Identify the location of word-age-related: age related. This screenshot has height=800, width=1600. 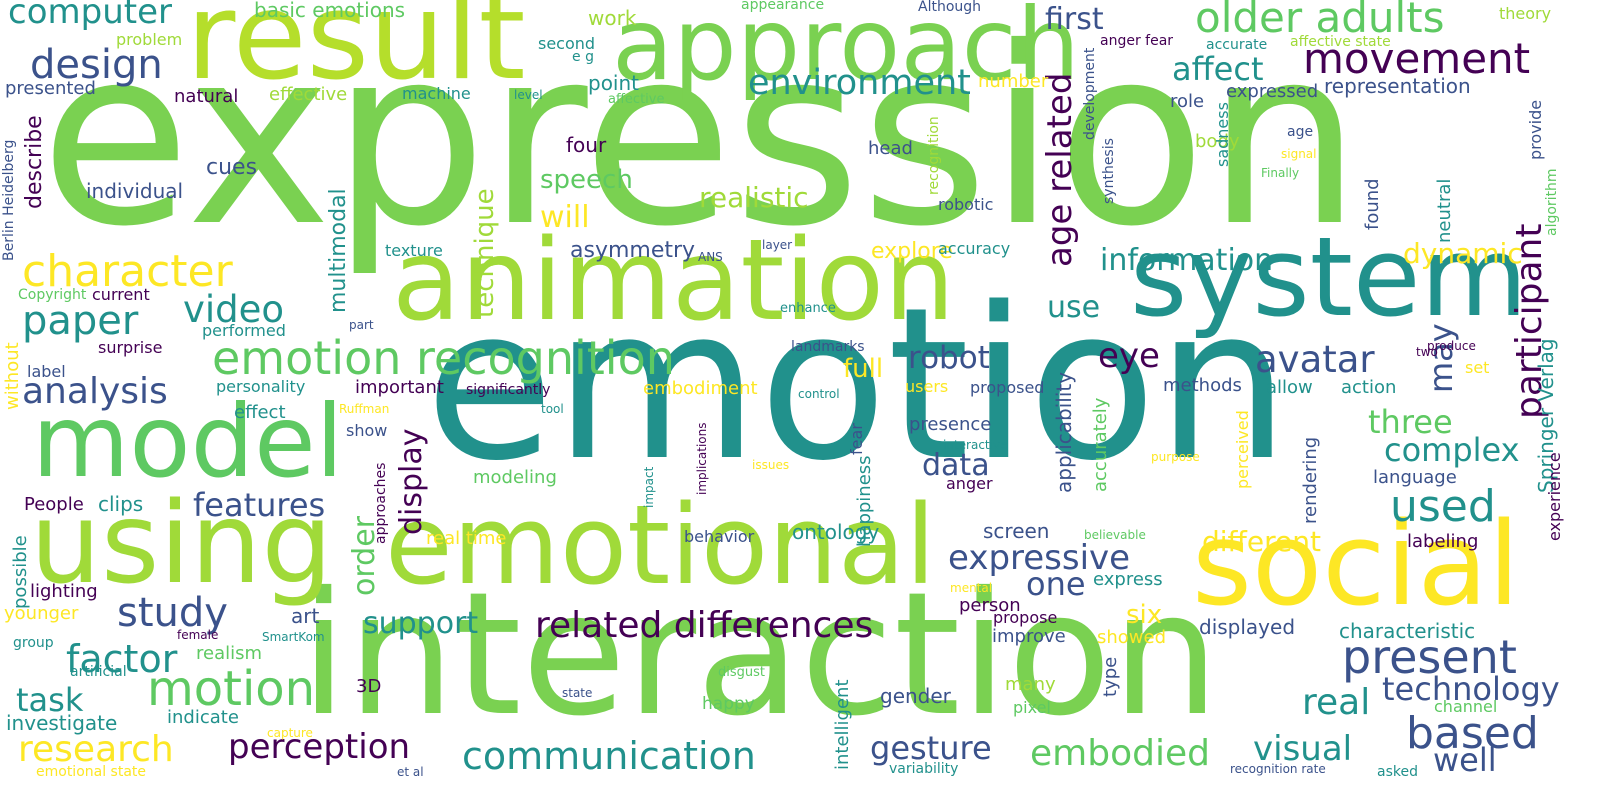
(1060, 169).